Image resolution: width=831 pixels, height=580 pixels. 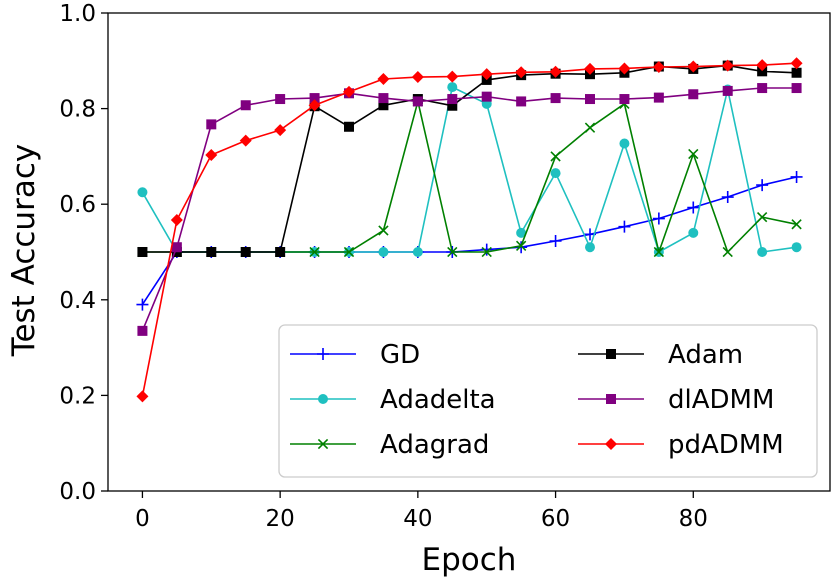 I want to click on y-axis-title: Test Accuracy, so click(x=24, y=250).